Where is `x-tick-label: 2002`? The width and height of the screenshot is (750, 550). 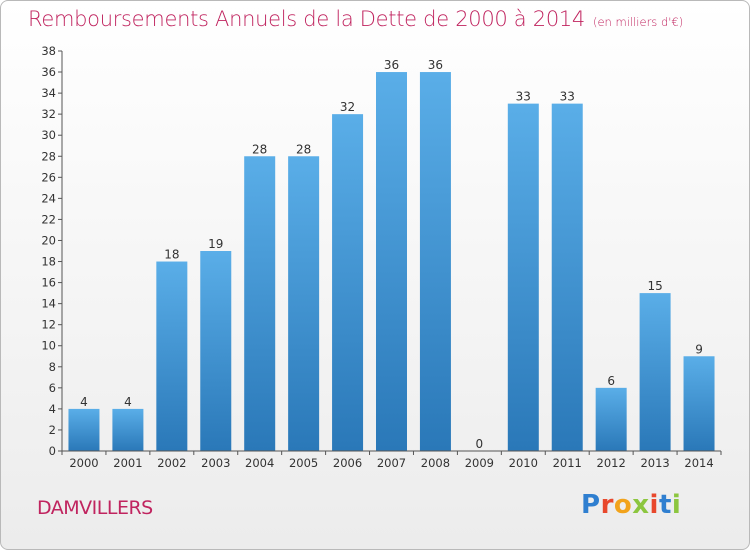 x-tick-label: 2002 is located at coordinates (171, 463).